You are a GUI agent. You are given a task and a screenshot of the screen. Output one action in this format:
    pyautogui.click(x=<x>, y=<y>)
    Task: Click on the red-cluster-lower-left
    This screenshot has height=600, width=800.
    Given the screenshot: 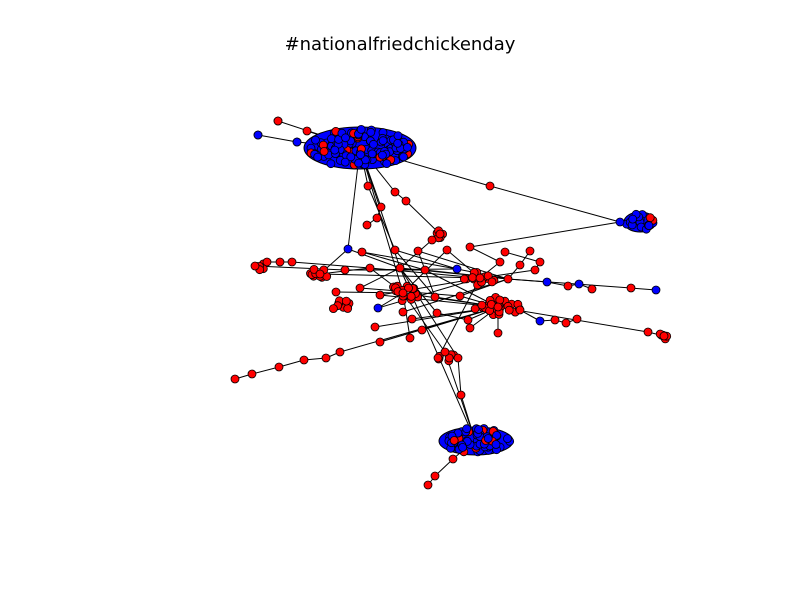 What is the action you would take?
    pyautogui.click(x=341, y=305)
    